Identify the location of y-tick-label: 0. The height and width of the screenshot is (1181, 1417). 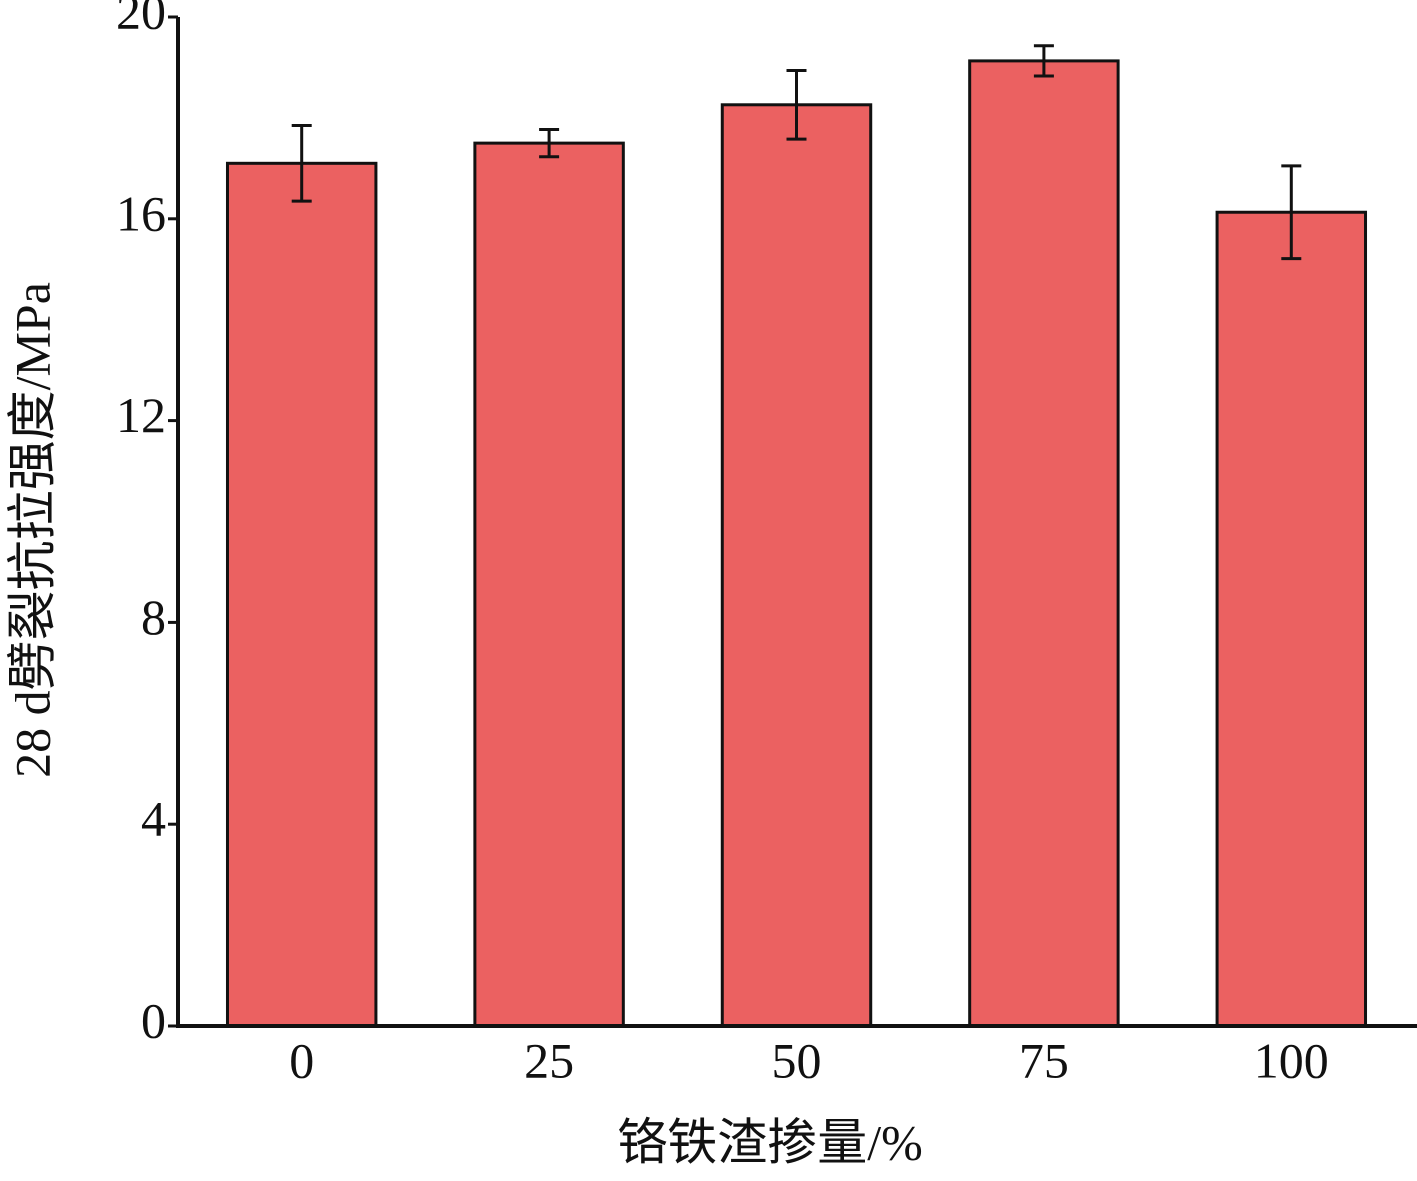
(153, 1020).